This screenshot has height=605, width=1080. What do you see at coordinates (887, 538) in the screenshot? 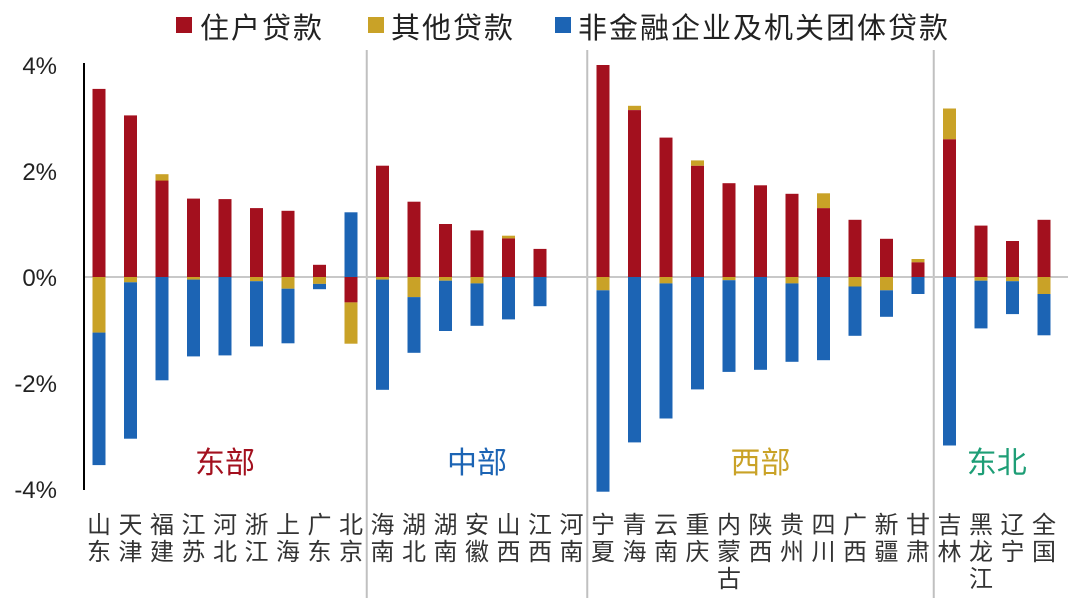
I see `category-label: 新疆` at bounding box center [887, 538].